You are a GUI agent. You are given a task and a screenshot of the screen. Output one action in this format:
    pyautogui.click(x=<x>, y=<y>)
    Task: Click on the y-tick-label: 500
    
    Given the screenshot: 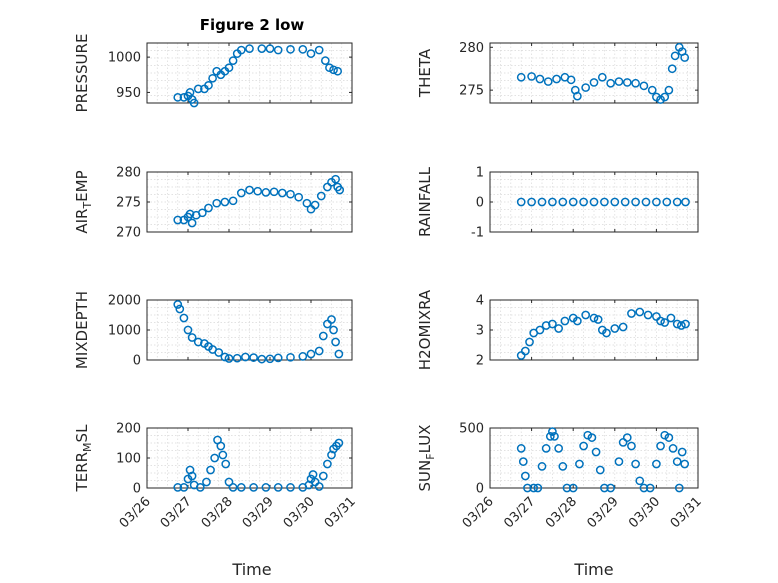 What is the action you would take?
    pyautogui.click(x=471, y=429)
    